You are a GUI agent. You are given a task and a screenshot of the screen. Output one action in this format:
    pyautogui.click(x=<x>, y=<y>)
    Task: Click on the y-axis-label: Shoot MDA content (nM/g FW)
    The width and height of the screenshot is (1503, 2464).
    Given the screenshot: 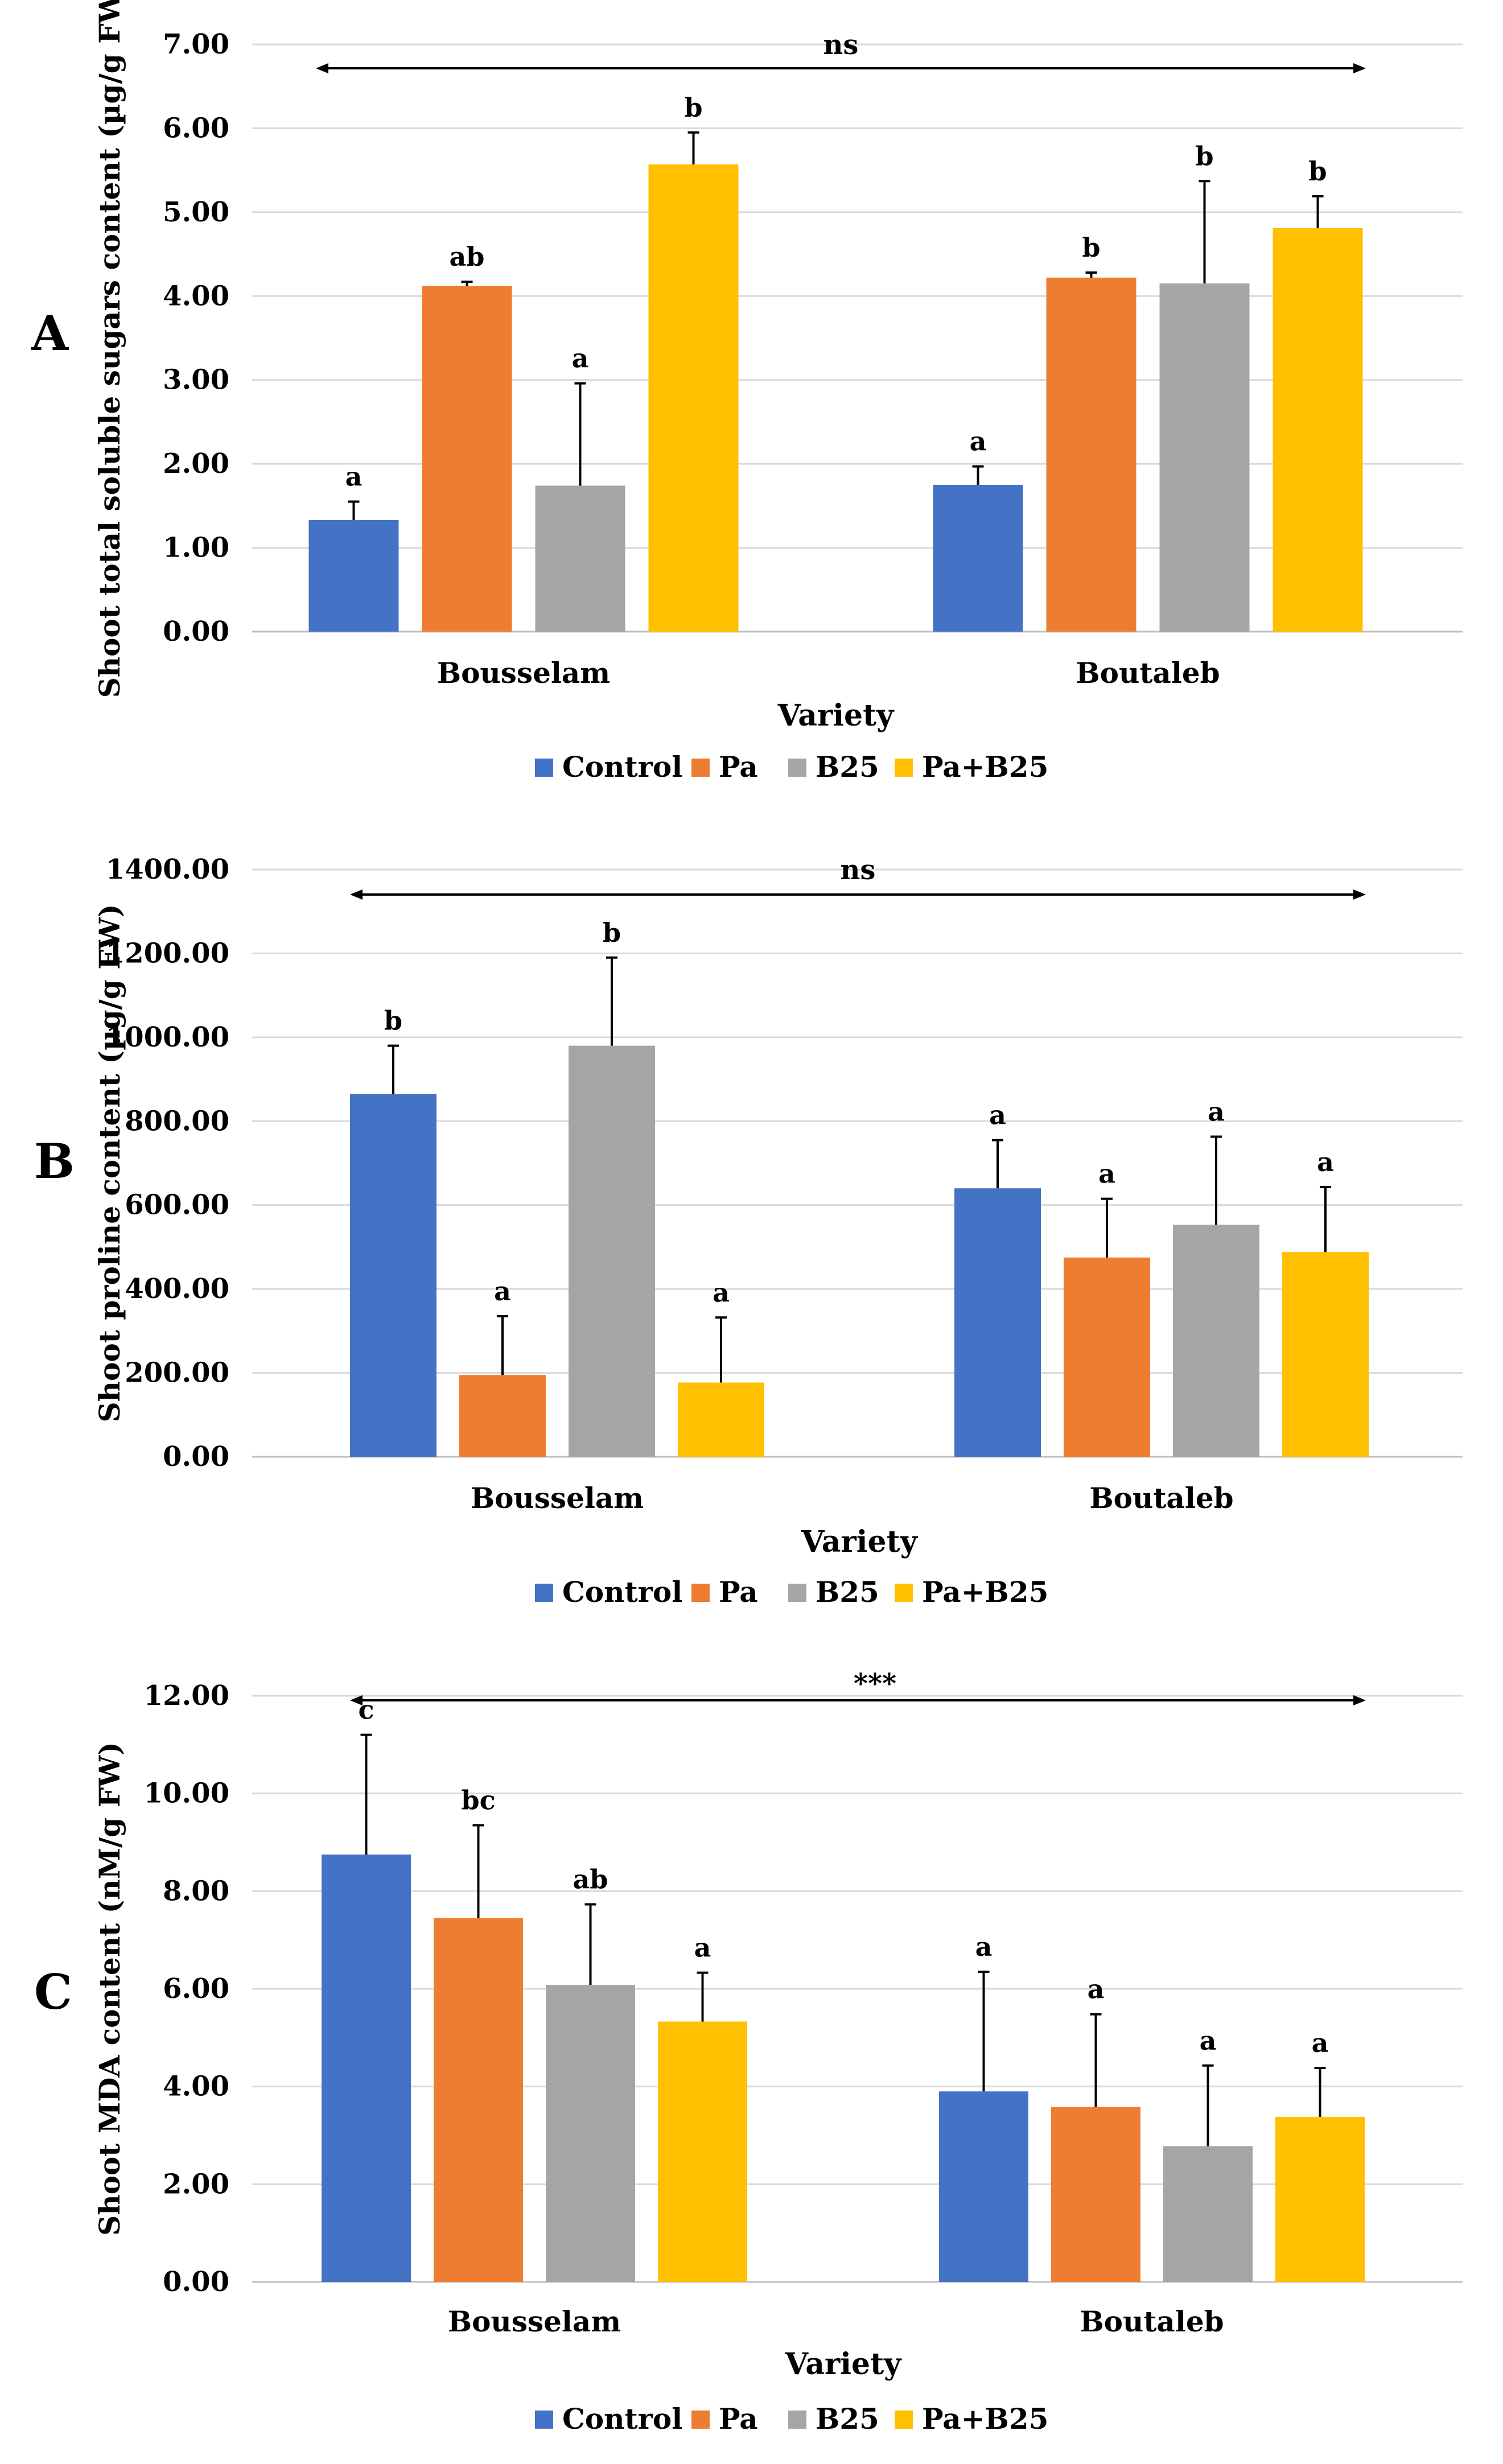 What is the action you would take?
    pyautogui.click(x=109, y=1989)
    